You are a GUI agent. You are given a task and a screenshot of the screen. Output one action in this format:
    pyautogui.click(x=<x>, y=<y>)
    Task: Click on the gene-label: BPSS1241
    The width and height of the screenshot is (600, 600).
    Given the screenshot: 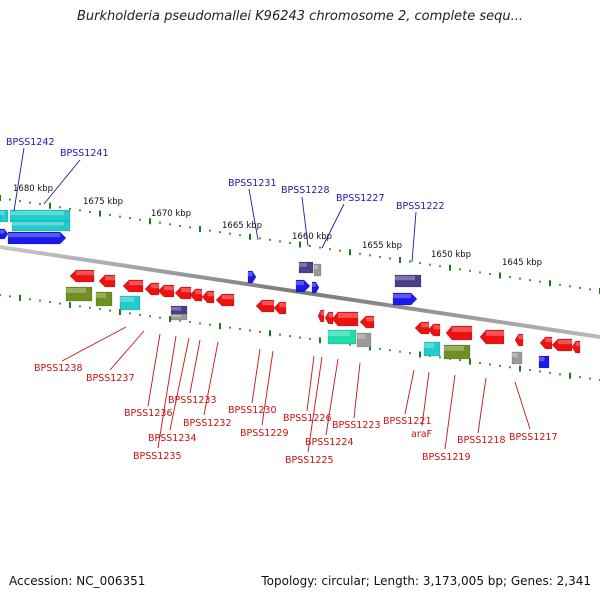 What is the action you would take?
    pyautogui.click(x=84, y=153)
    